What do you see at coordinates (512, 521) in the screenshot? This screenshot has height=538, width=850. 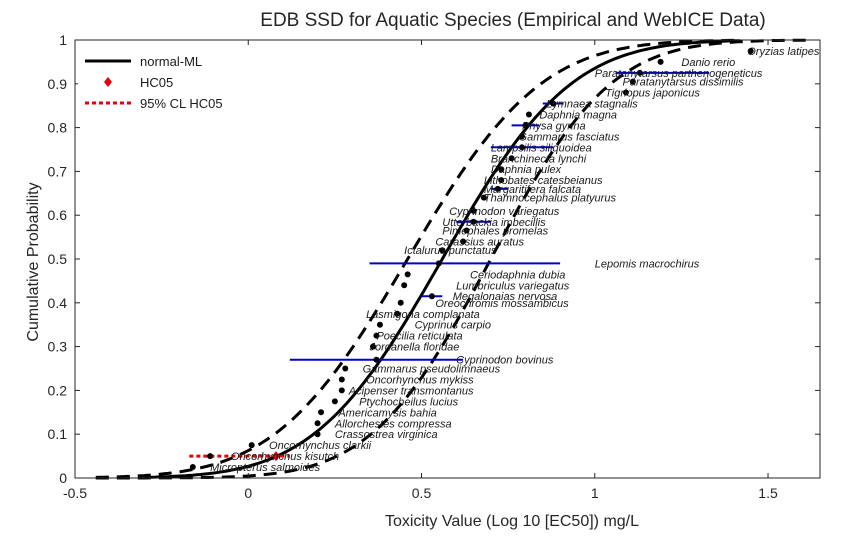 I see `x-axis-label: Toxicity Value (Log 10 [EC50]) mg/L` at bounding box center [512, 521].